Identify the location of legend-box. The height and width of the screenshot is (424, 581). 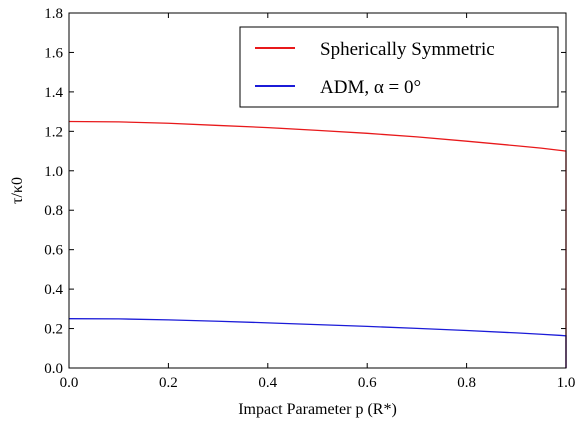
(399, 67).